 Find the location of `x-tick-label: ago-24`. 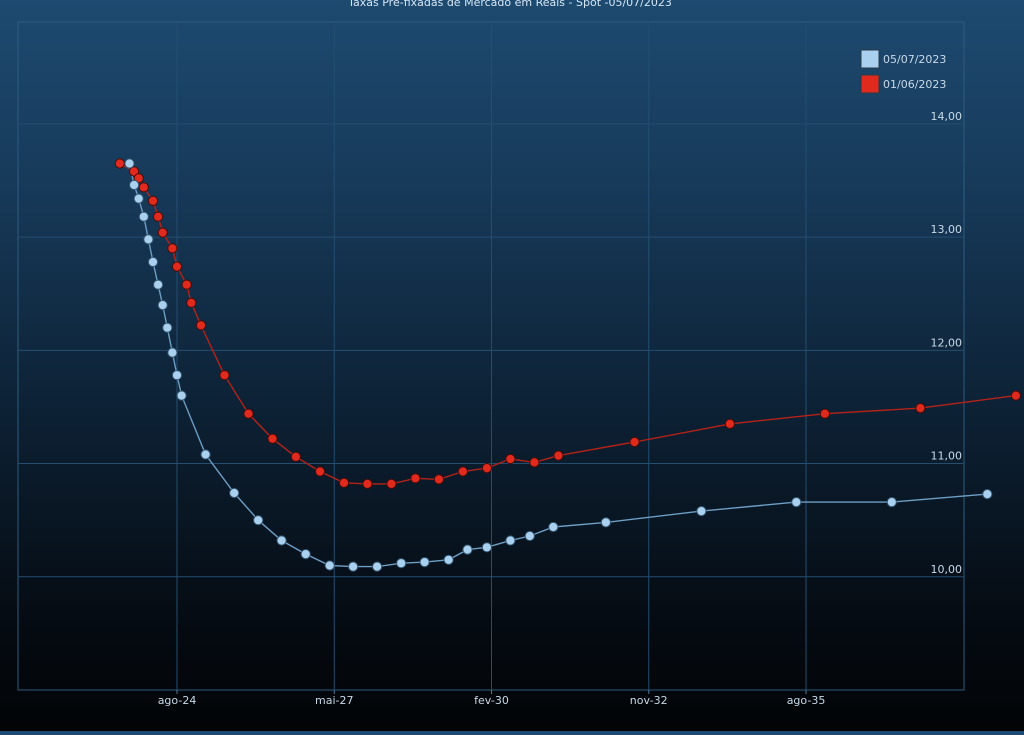

x-tick-label: ago-24 is located at coordinates (177, 700).